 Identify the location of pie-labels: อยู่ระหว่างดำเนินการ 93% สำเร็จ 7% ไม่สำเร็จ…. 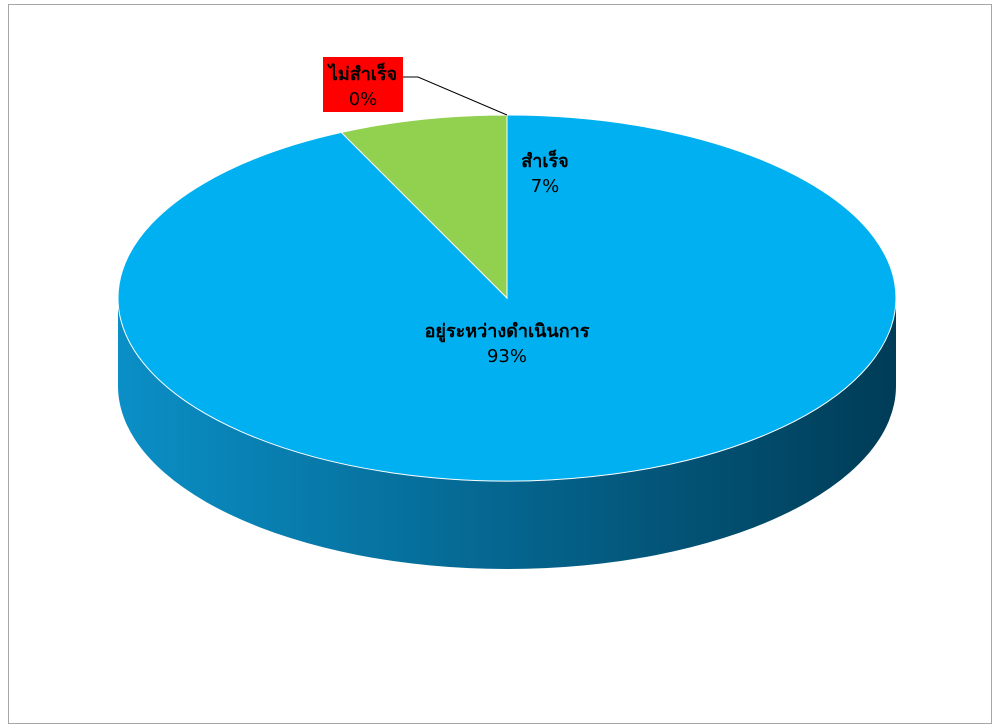
(456, 212).